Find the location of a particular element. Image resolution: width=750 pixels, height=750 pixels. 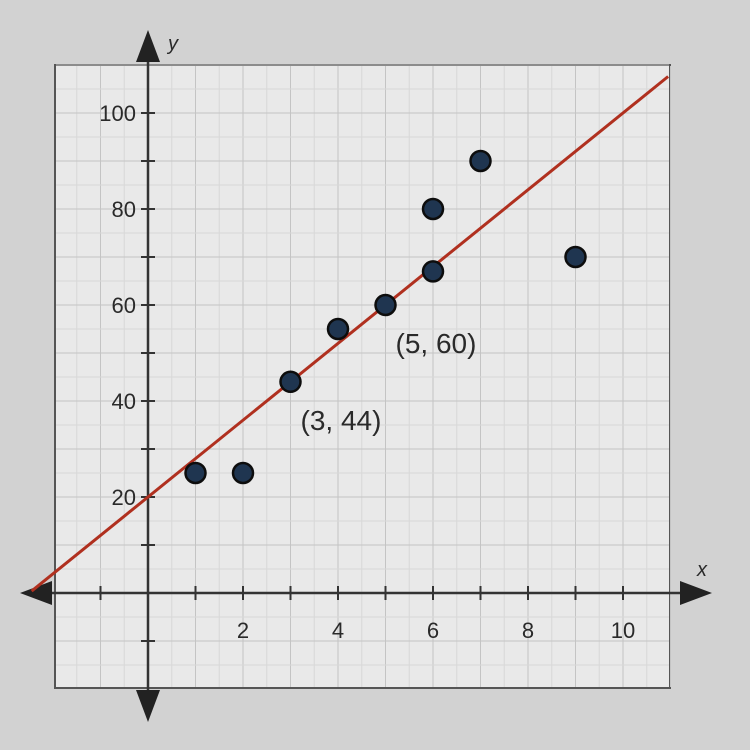

y-axis-top-arrow is located at coordinates (148, 46).